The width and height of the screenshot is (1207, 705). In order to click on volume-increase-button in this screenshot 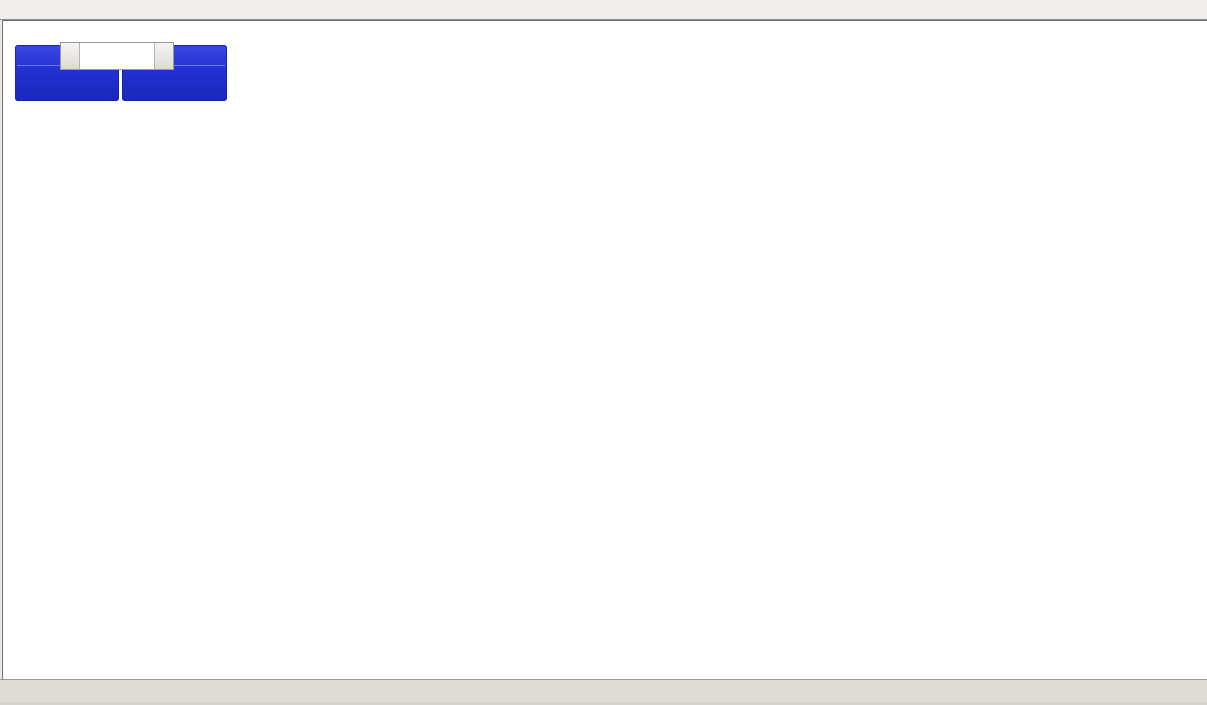, I will do `click(164, 56)`.